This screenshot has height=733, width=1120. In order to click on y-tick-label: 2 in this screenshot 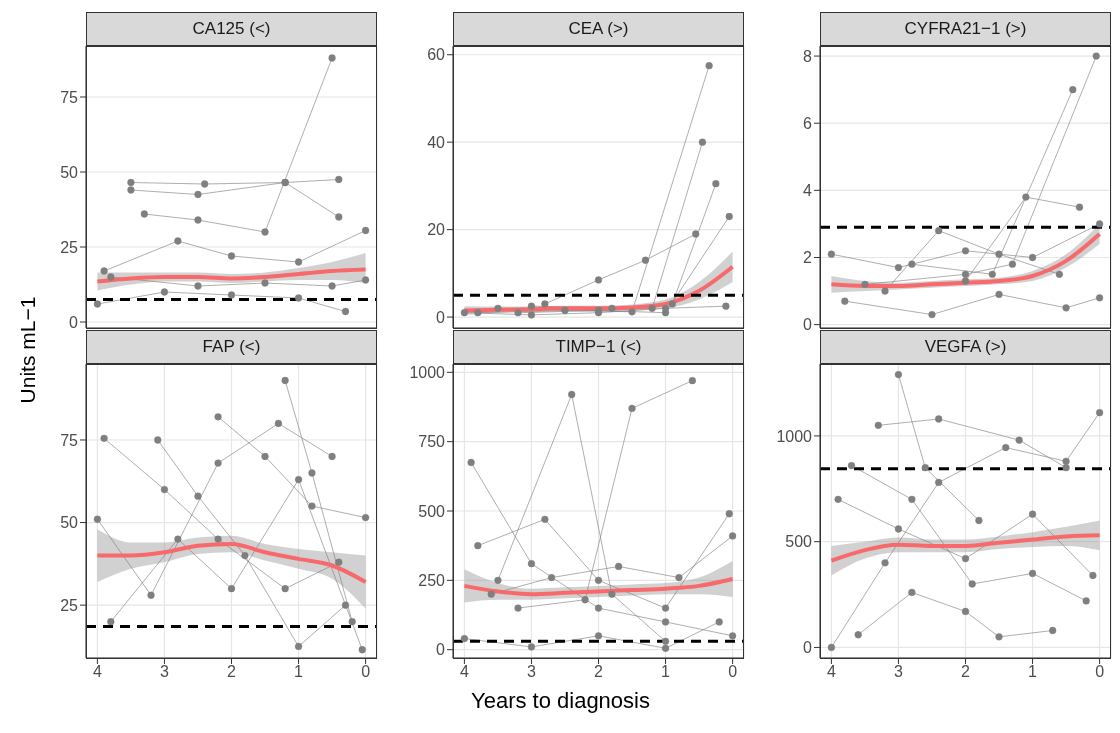, I will do `click(808, 258)`.